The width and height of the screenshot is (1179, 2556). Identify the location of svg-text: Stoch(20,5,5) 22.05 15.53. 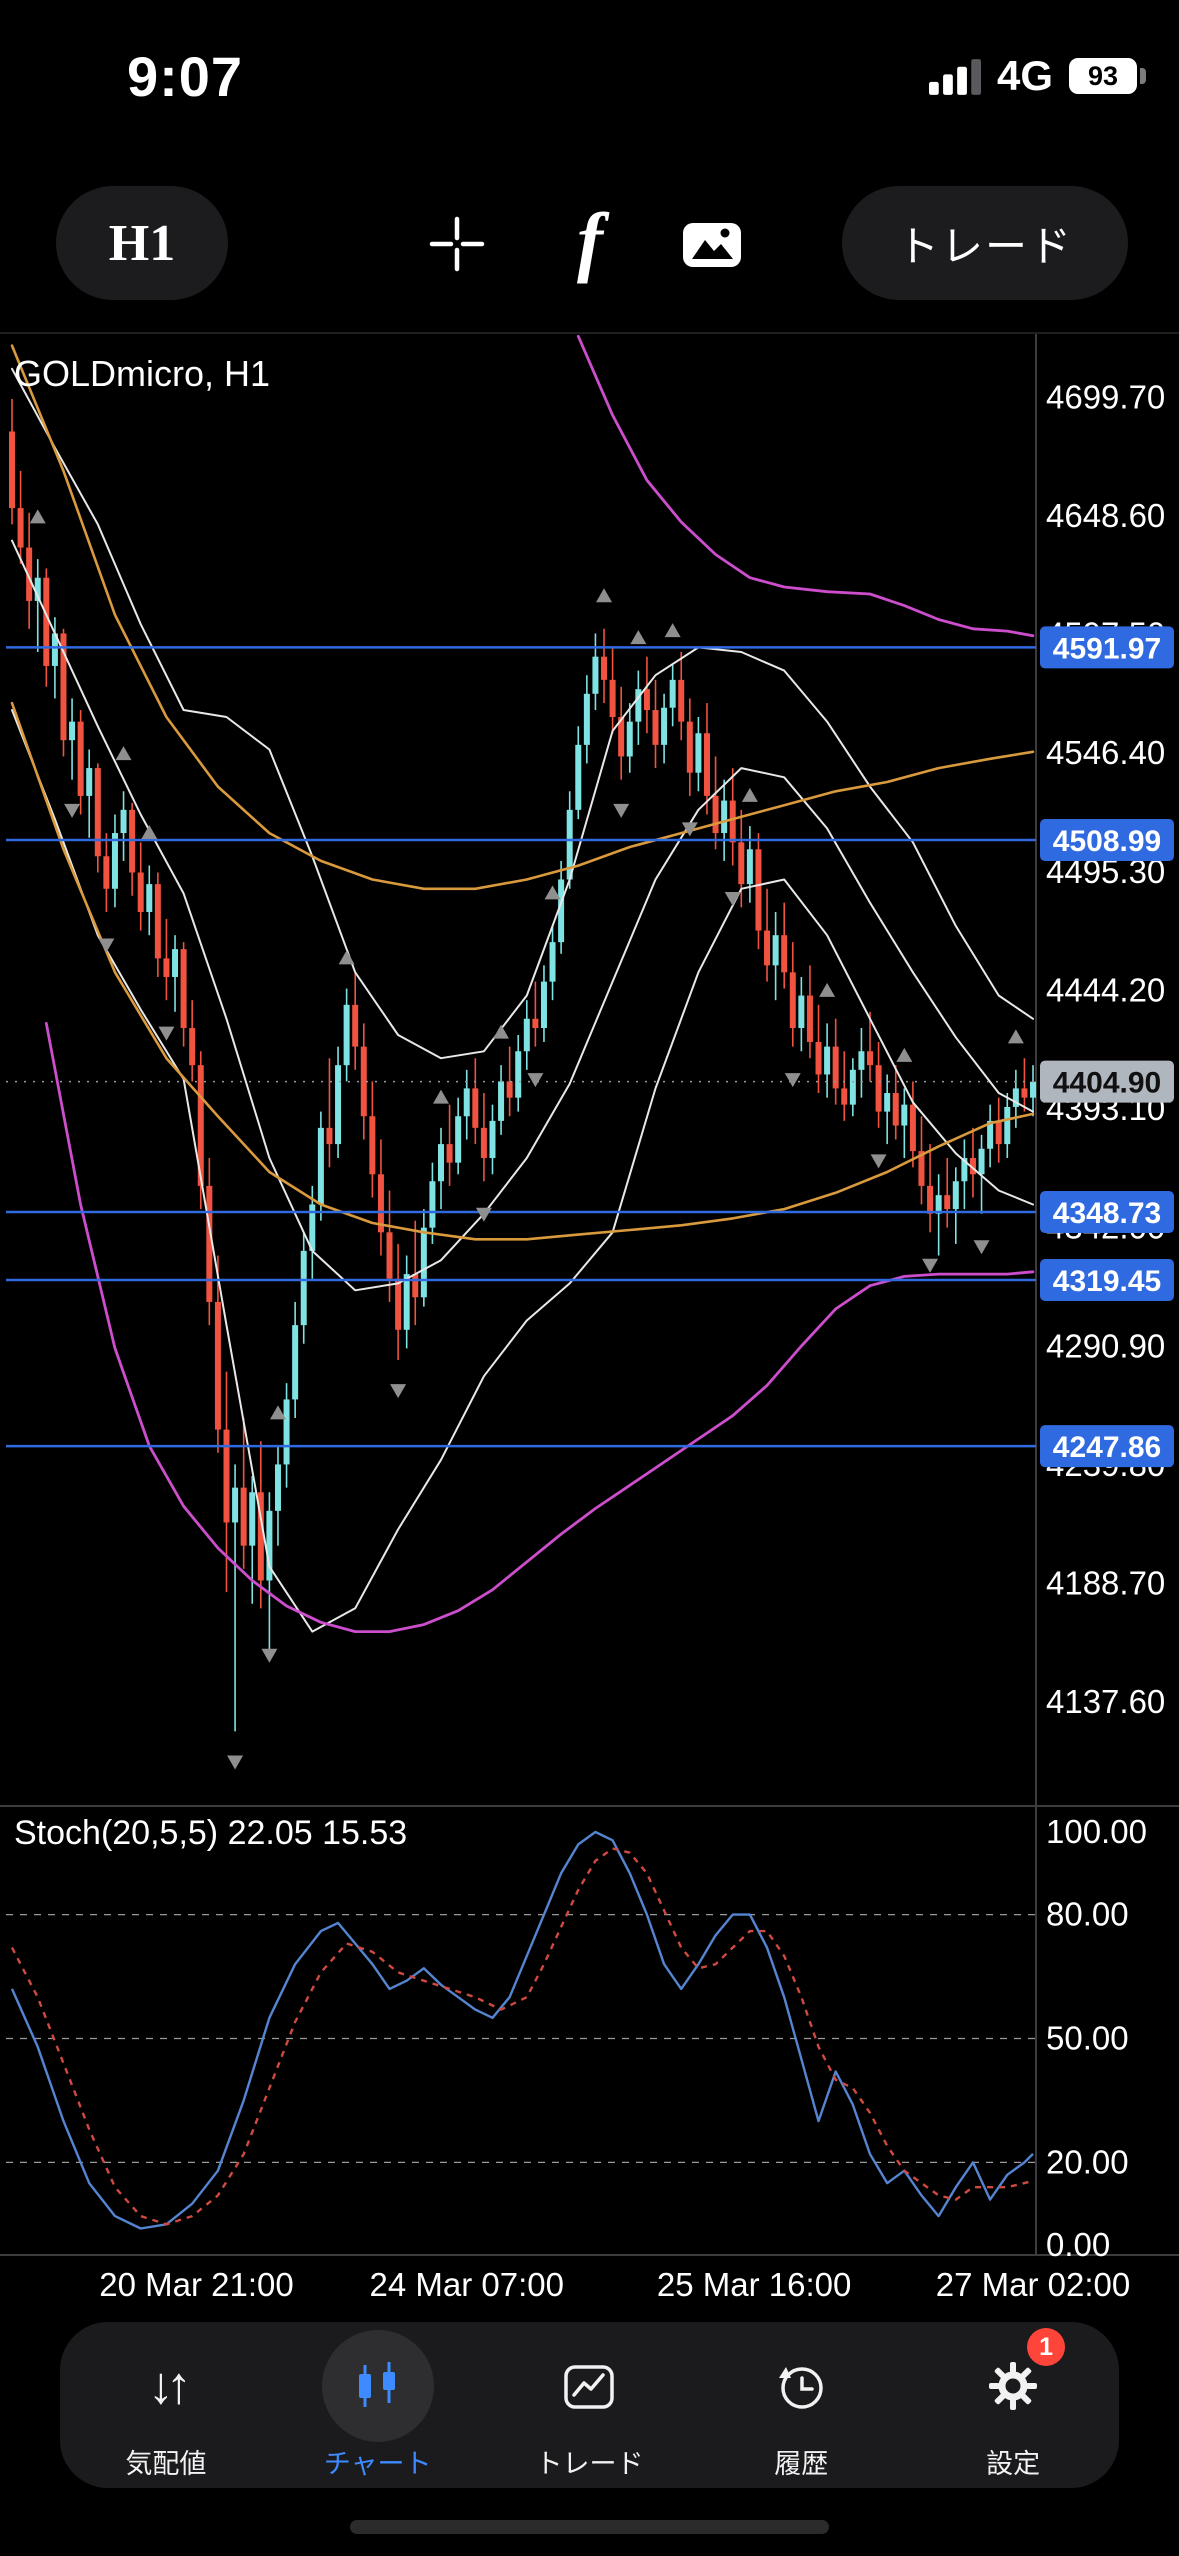
(210, 1833).